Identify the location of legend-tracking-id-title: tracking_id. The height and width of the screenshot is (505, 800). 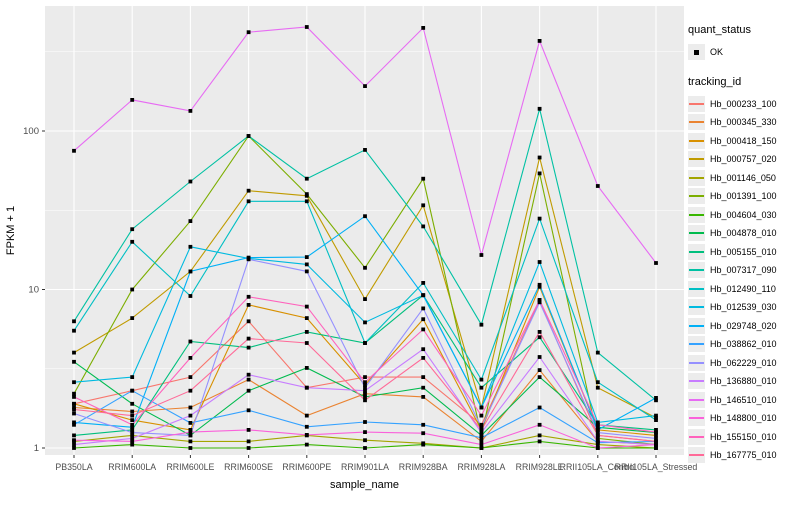
(715, 81).